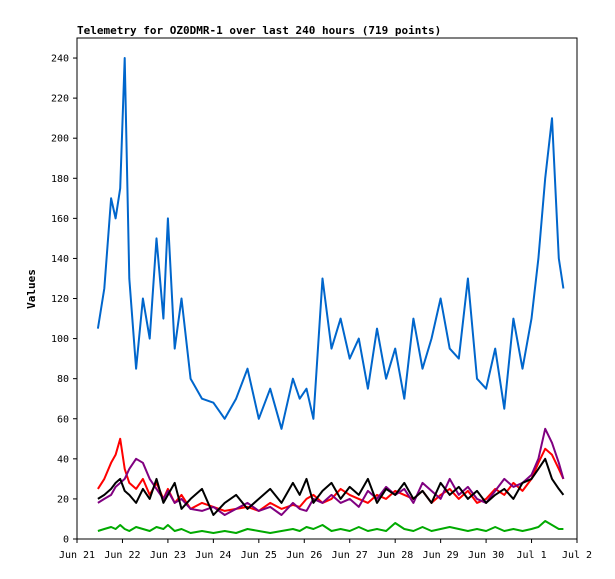  What do you see at coordinates (395, 555) in the screenshot?
I see `x-tick-label: Jun 28` at bounding box center [395, 555].